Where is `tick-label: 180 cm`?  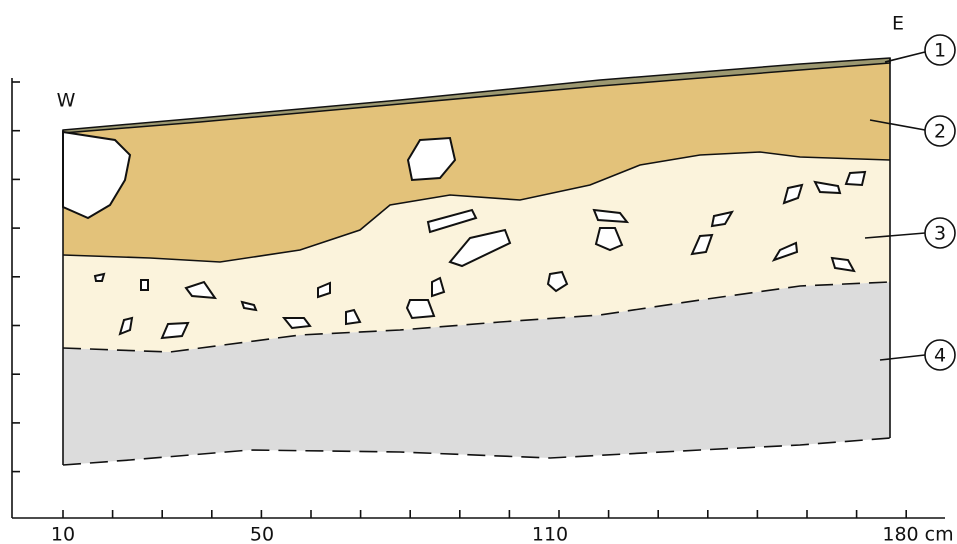
tick-label: 180 cm is located at coordinates (917, 534).